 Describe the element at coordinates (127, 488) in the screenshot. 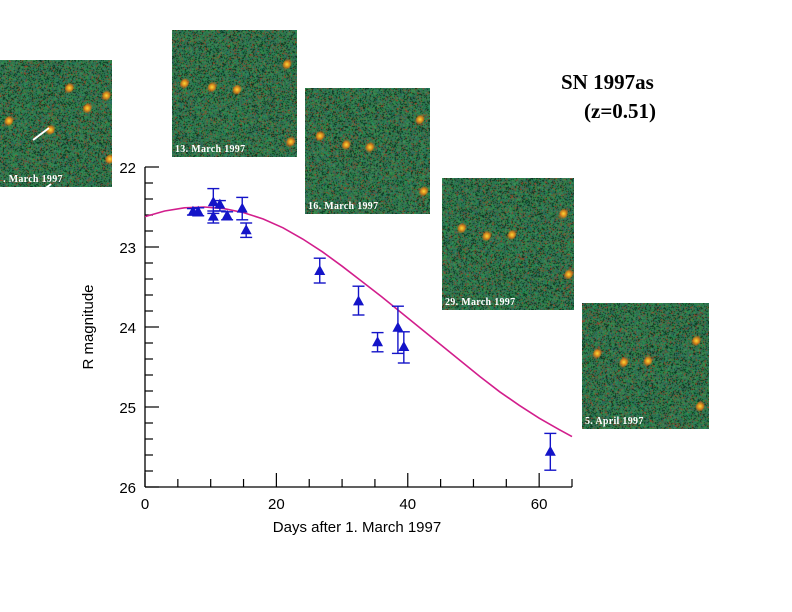

I see `y-tick-label: 26` at that location.